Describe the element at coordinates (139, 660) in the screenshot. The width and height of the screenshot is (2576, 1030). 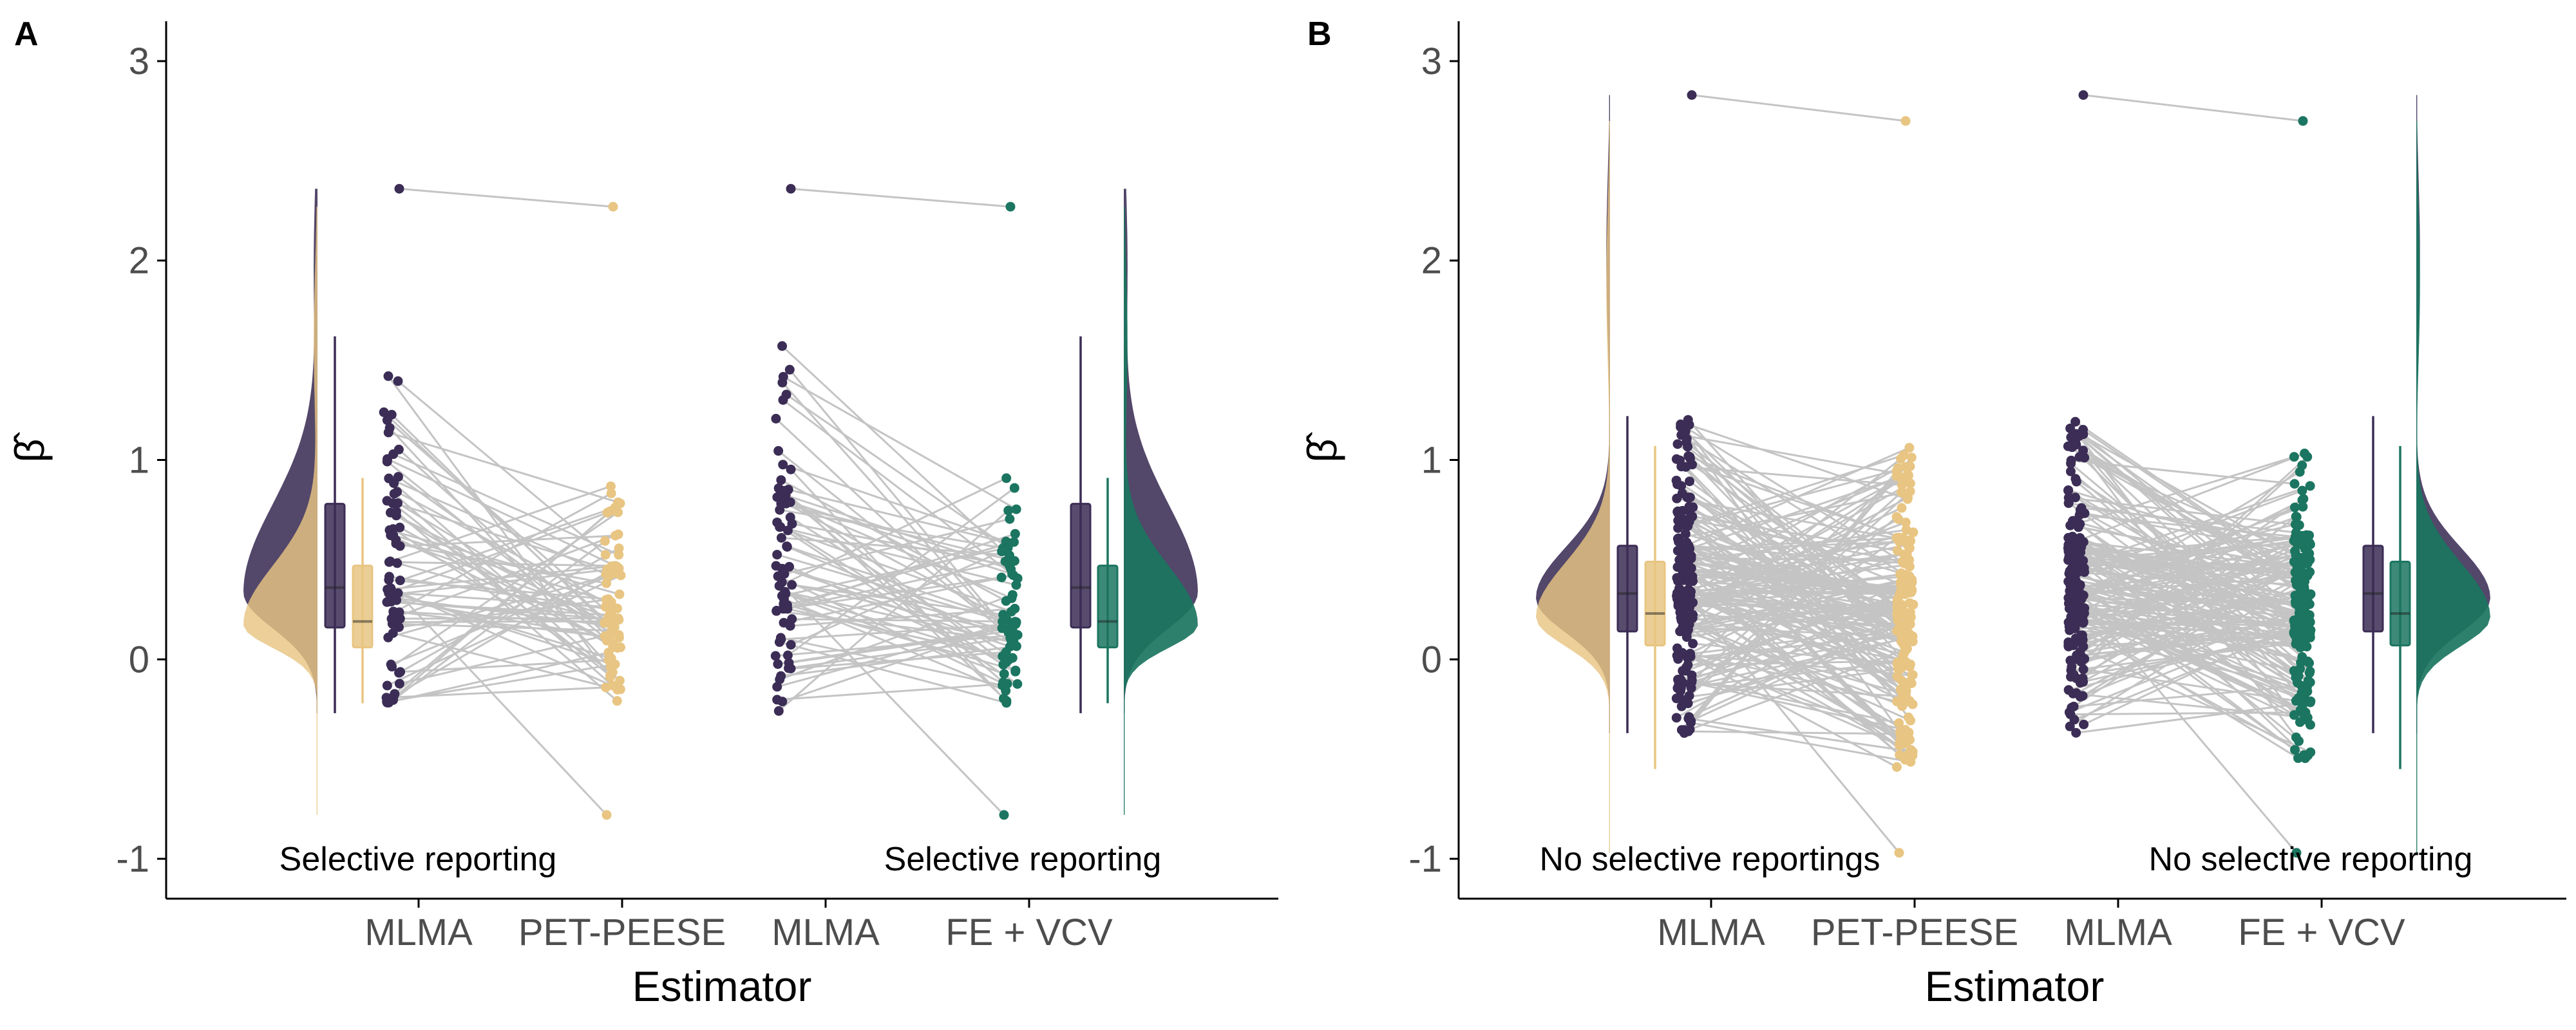
I see `panel-a-y-tick-label-1: 0` at that location.